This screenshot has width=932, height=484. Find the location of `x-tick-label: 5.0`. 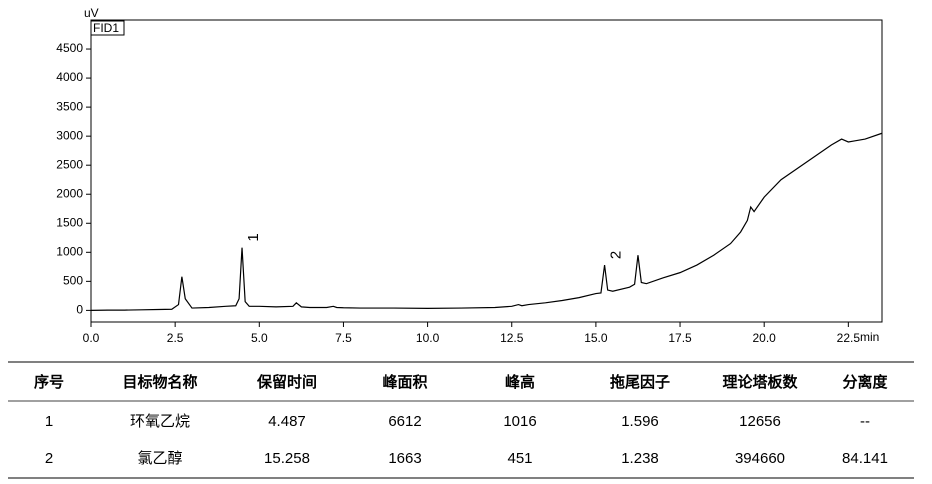

x-tick-label: 5.0 is located at coordinates (259, 338).